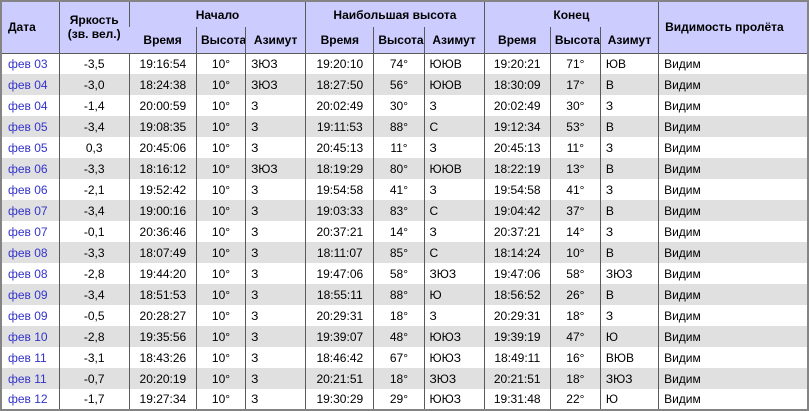  I want to click on cell-end-azimuth: ВЮВ, so click(629, 357).